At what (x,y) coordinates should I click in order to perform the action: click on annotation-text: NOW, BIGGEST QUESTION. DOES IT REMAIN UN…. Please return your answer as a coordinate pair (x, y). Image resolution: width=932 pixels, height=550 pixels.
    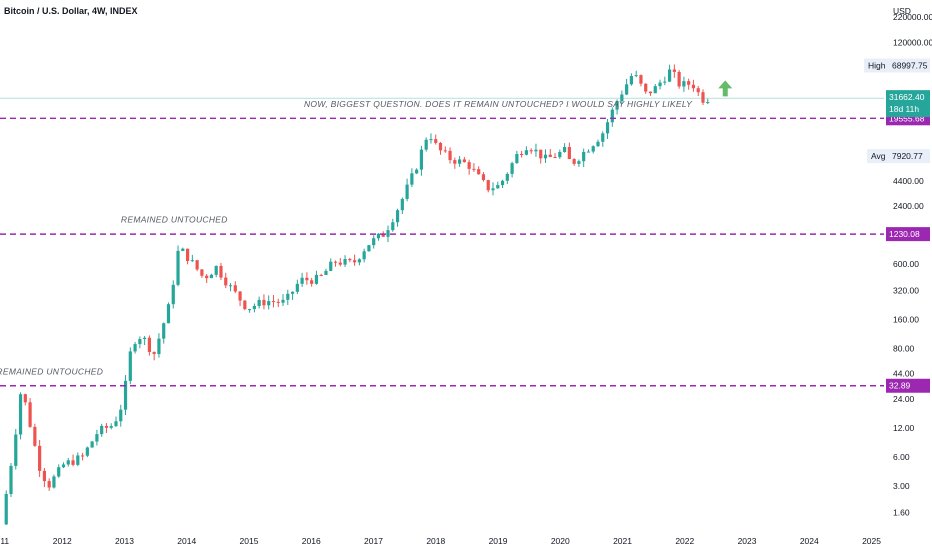
    Looking at the image, I should click on (498, 104).